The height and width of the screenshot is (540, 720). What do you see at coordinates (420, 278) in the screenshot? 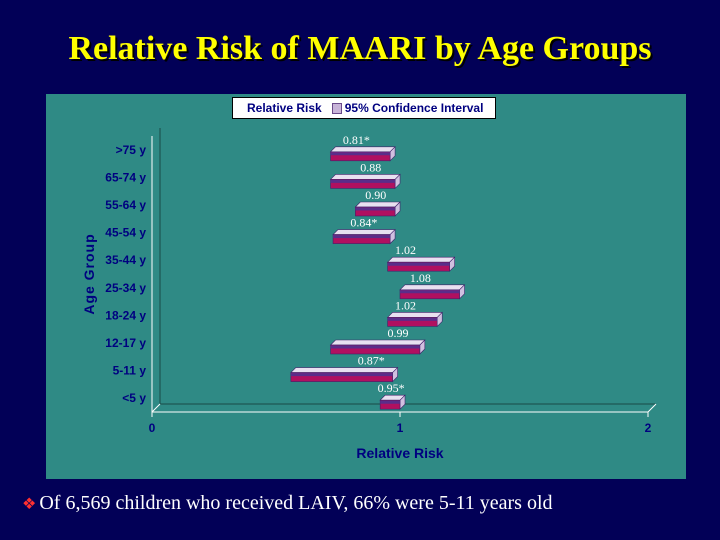
I see `bar-value-label: 1.08` at bounding box center [420, 278].